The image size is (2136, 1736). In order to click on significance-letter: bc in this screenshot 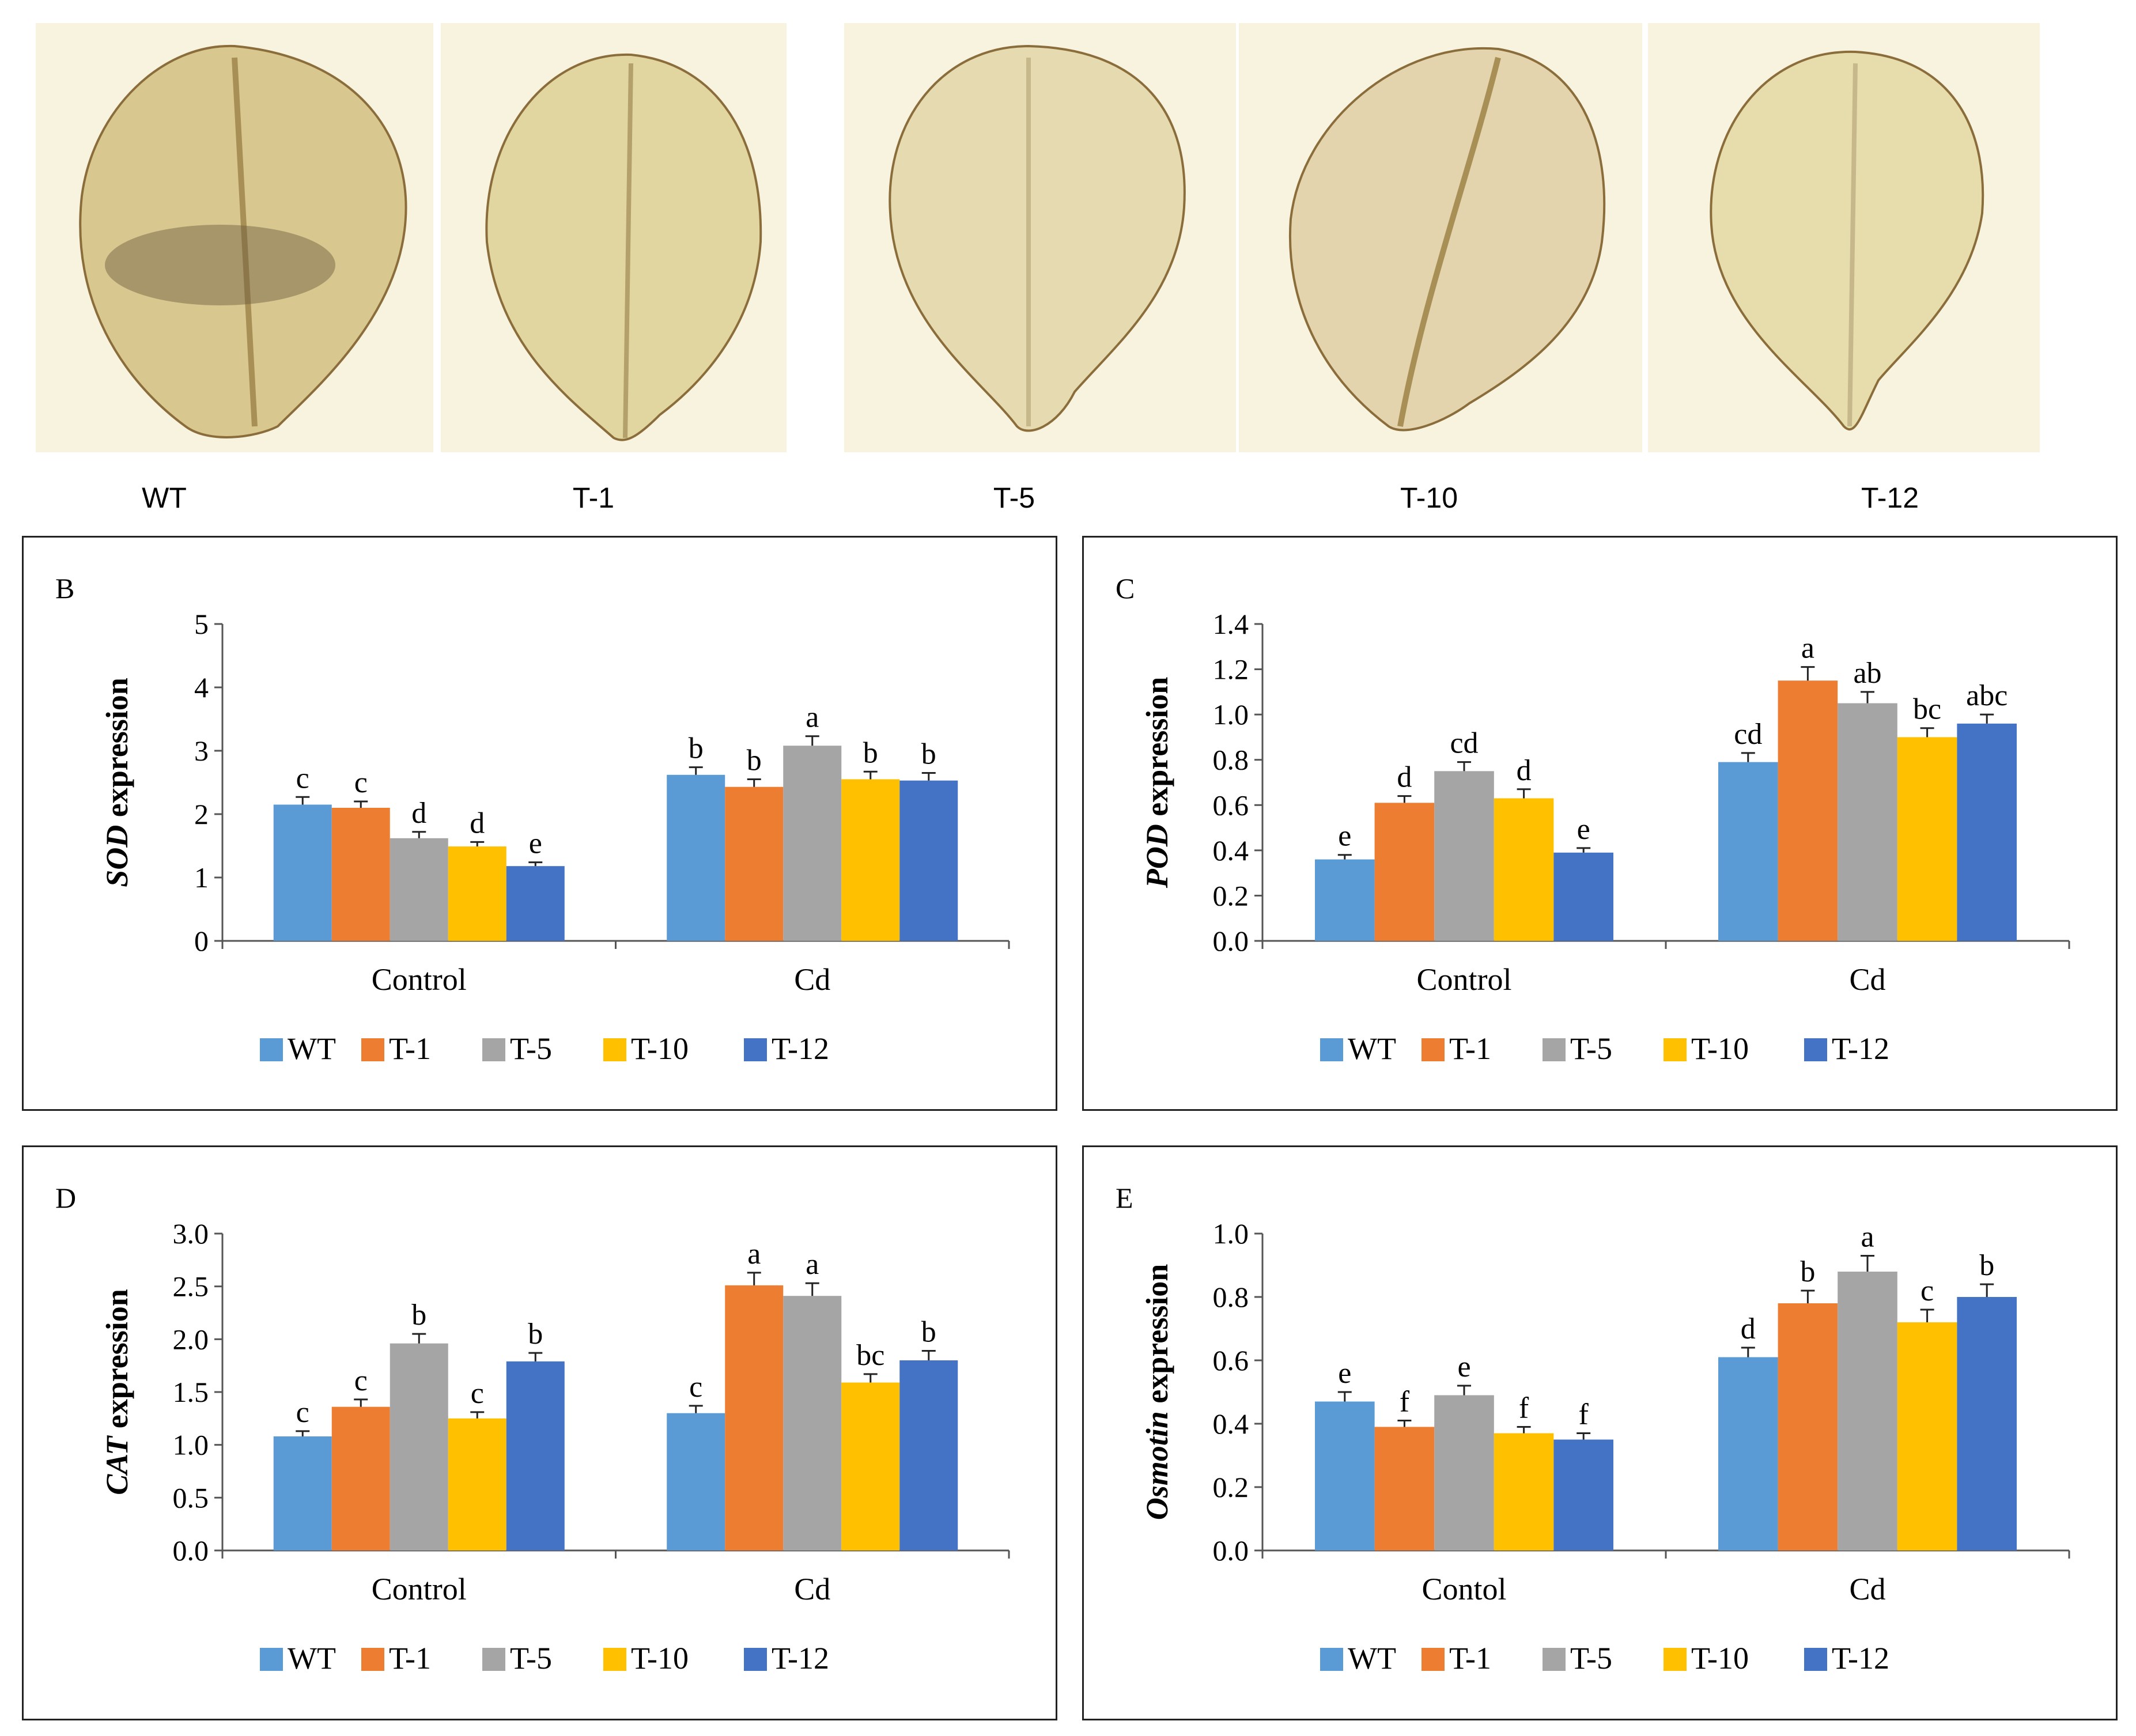, I will do `click(870, 1355)`.